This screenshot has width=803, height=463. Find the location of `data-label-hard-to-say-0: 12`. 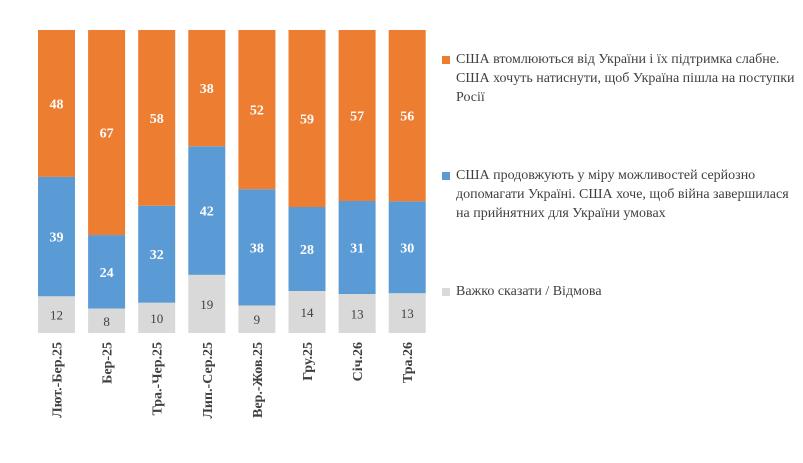

data-label-hard-to-say-0: 12 is located at coordinates (56, 315).